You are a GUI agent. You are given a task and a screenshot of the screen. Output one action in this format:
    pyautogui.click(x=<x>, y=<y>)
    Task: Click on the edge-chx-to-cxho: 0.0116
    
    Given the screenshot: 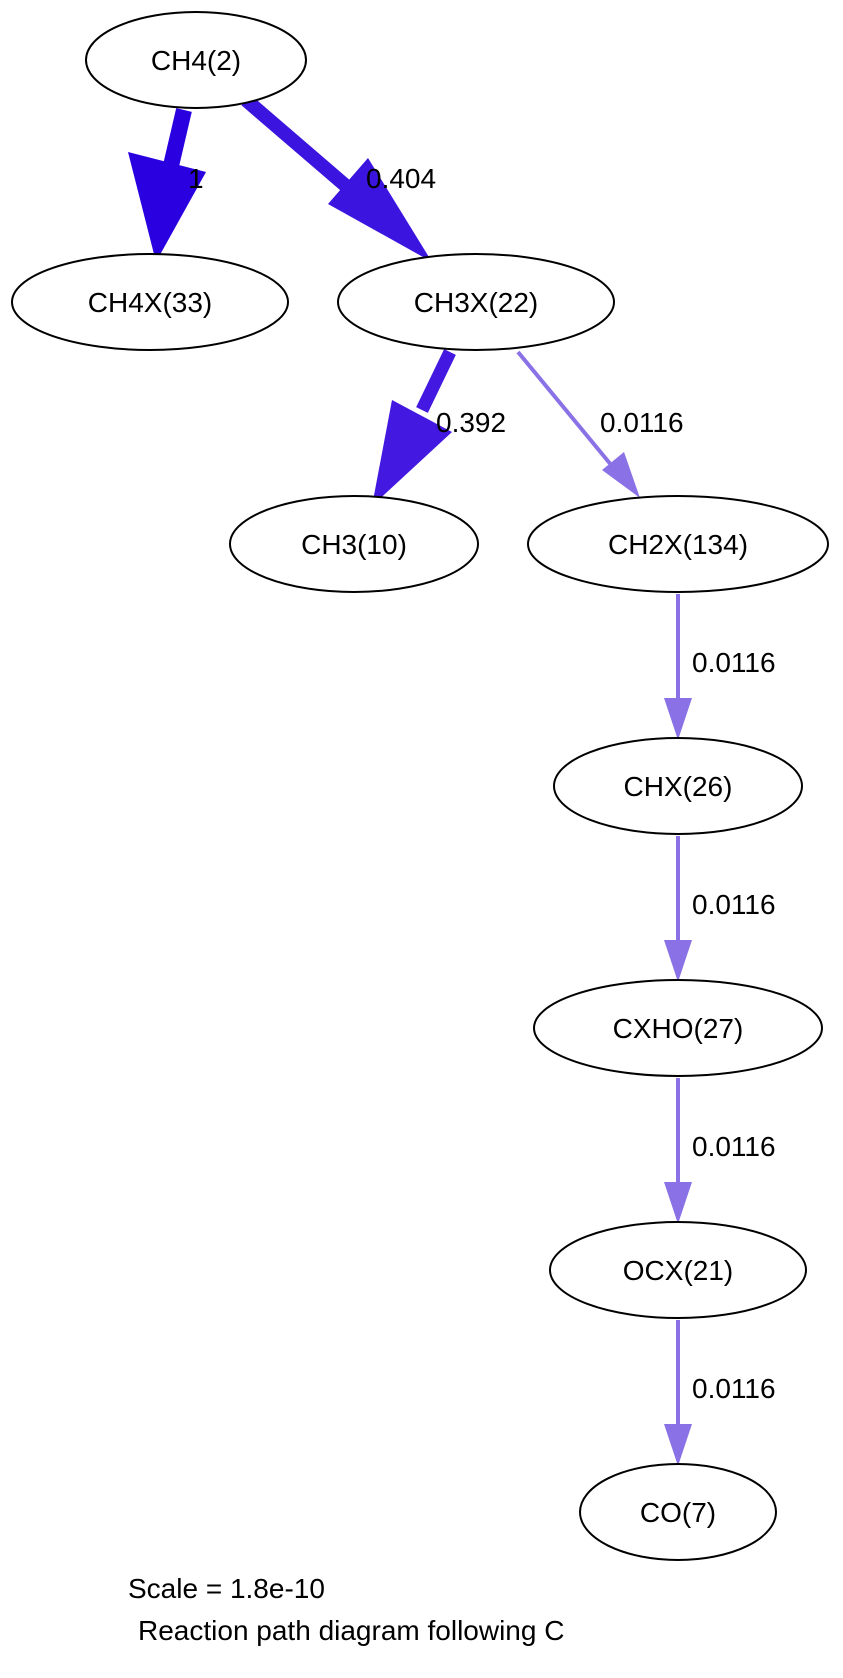 What is the action you would take?
    pyautogui.click(x=720, y=909)
    